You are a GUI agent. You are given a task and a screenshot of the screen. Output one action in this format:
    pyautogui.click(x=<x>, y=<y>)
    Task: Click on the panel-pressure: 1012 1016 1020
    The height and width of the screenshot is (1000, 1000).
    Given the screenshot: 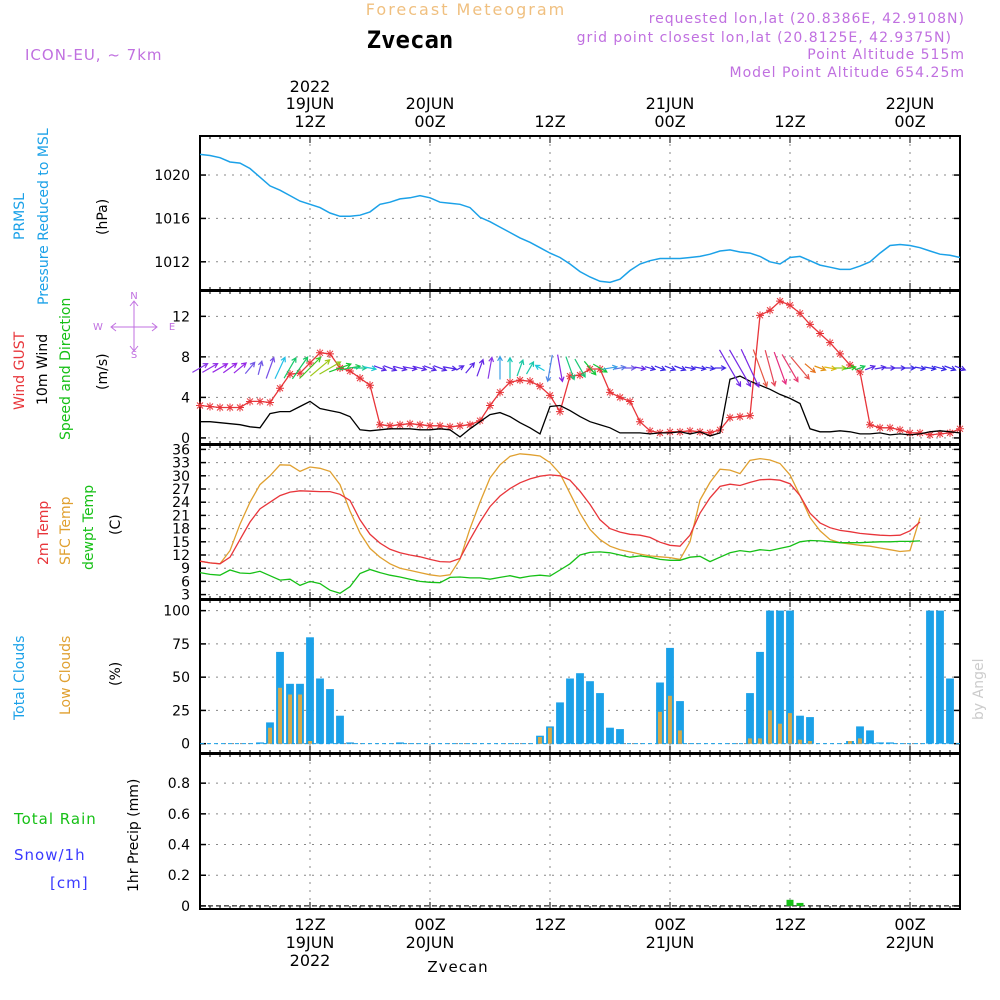 What is the action you would take?
    pyautogui.click(x=557, y=213)
    